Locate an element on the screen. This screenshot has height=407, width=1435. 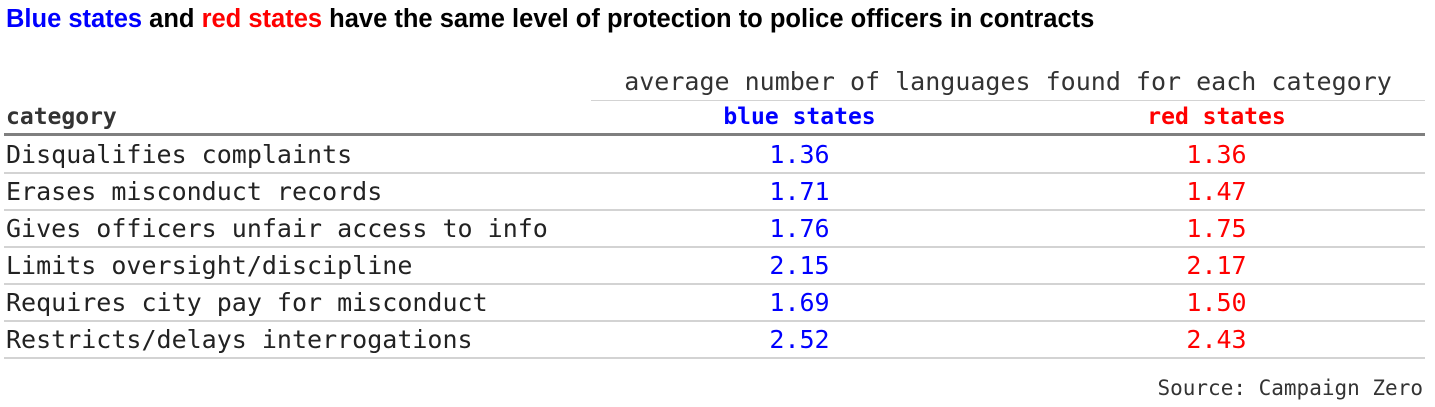
row-blue-value: 2.15 is located at coordinates (799, 265).